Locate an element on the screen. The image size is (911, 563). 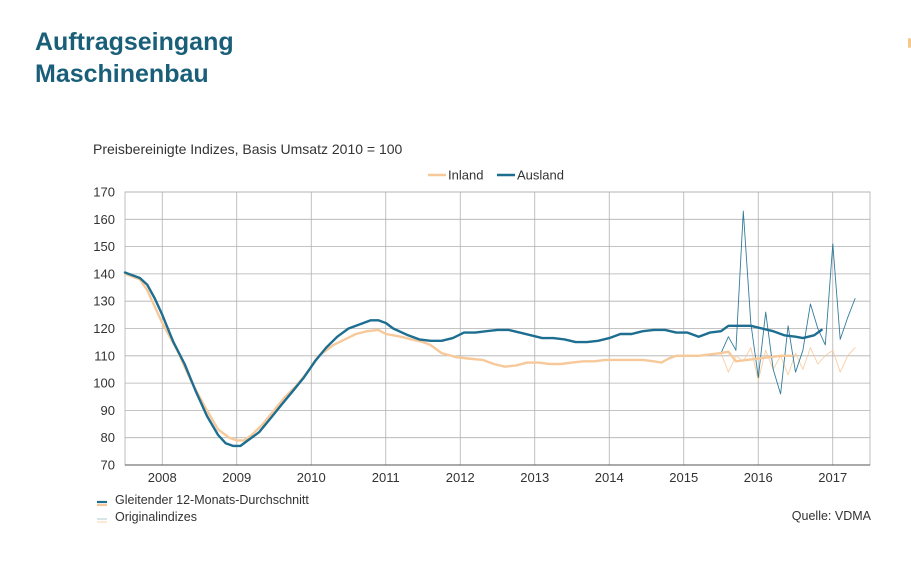
corner-accent is located at coordinates (909, 43).